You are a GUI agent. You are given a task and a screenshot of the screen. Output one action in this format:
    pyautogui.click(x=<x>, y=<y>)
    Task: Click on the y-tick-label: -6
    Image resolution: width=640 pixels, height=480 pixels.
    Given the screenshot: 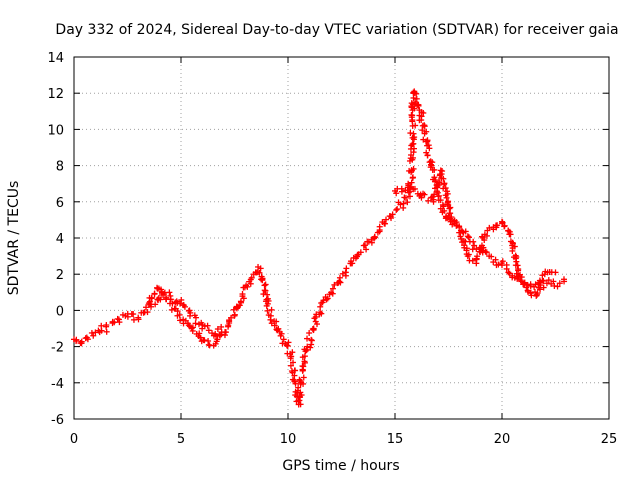 What is the action you would take?
    pyautogui.click(x=57, y=420)
    